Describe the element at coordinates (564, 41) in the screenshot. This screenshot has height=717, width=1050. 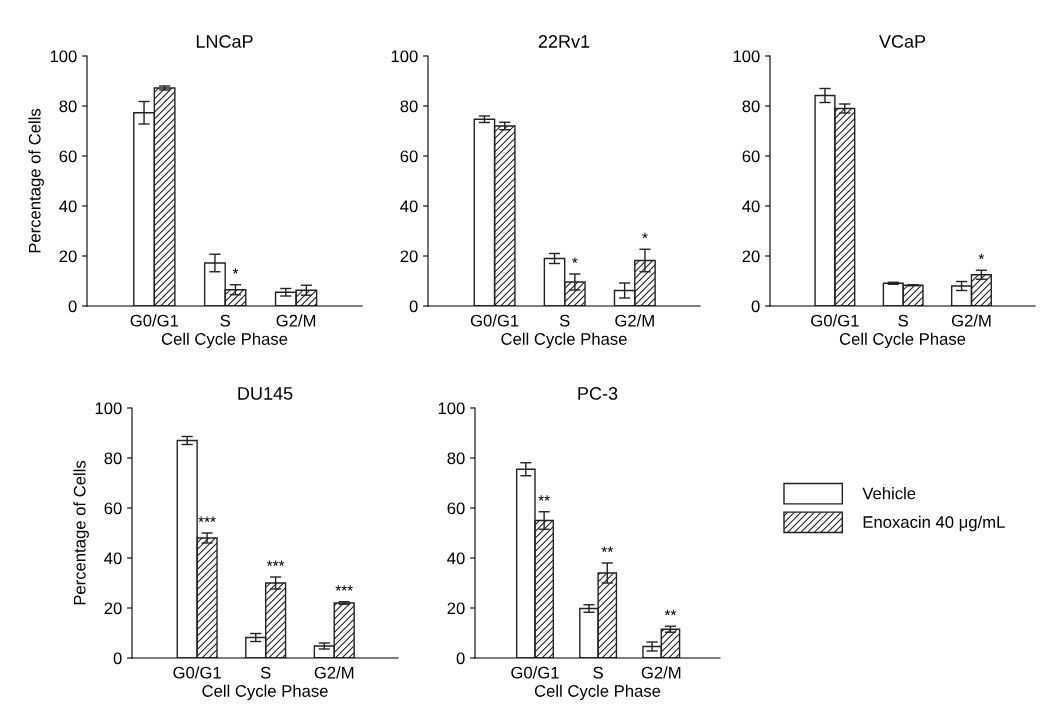
I see `chart-title: 22Rv1` at that location.